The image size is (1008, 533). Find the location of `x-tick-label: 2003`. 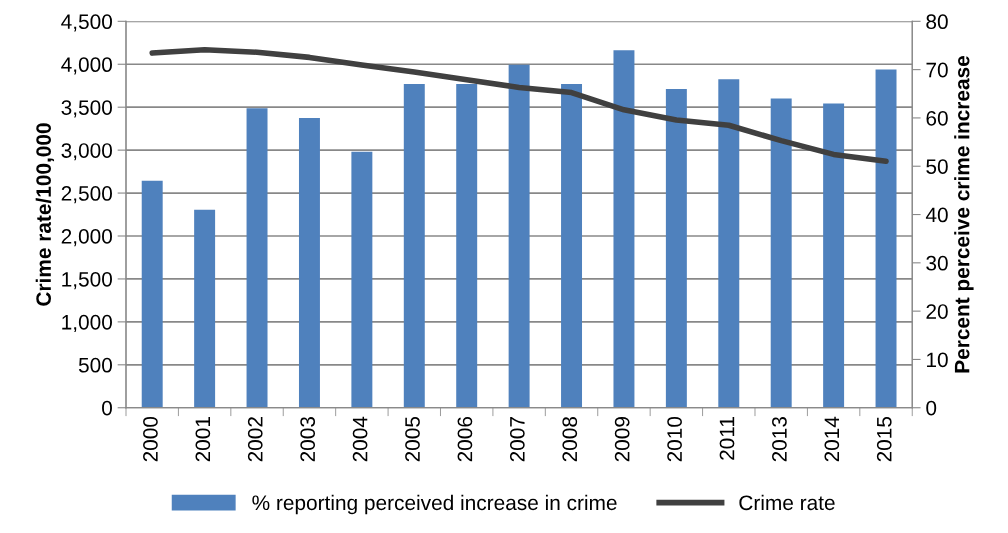

x-tick-label: 2003 is located at coordinates (308, 439).